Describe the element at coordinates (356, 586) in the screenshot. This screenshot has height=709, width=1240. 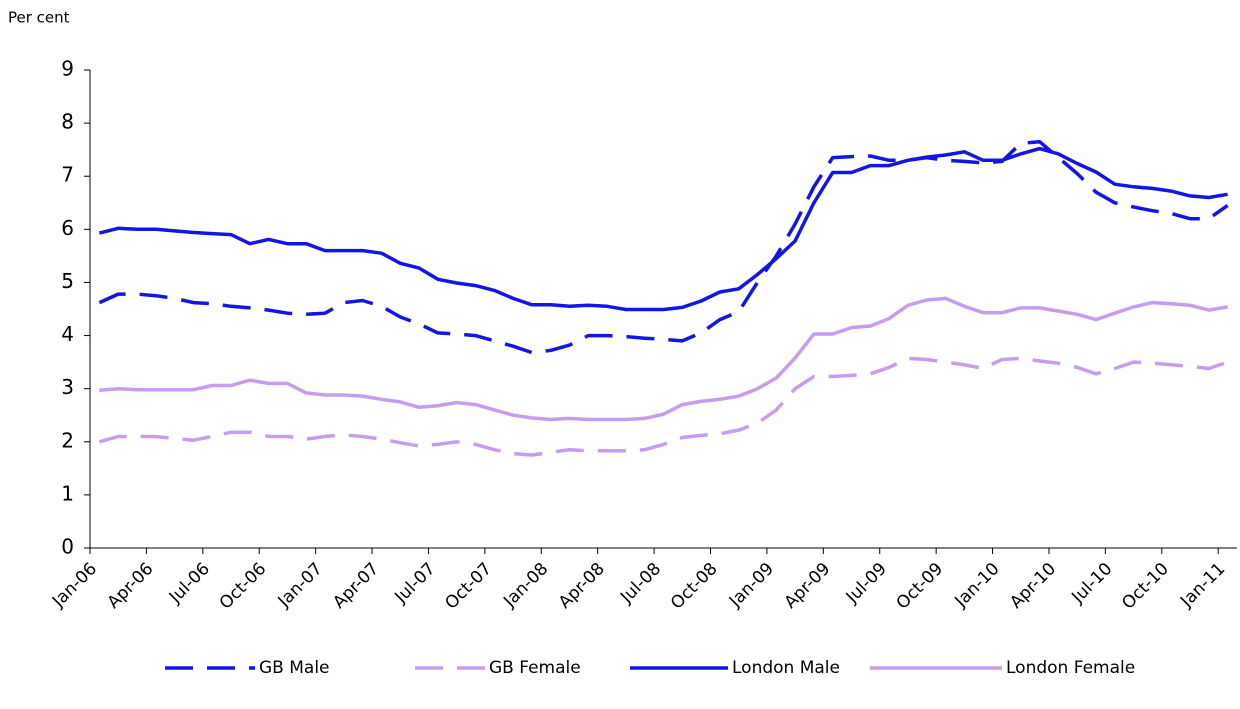
I see `x-tick-label: Apr-07` at that location.